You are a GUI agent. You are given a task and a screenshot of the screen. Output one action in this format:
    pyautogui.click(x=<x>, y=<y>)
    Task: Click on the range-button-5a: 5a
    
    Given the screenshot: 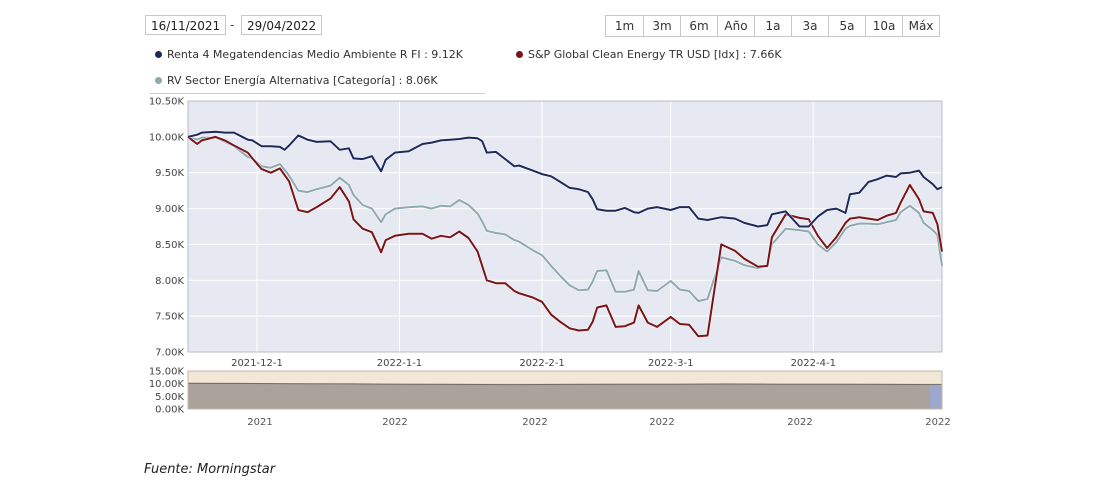 What is the action you would take?
    pyautogui.click(x=846, y=26)
    